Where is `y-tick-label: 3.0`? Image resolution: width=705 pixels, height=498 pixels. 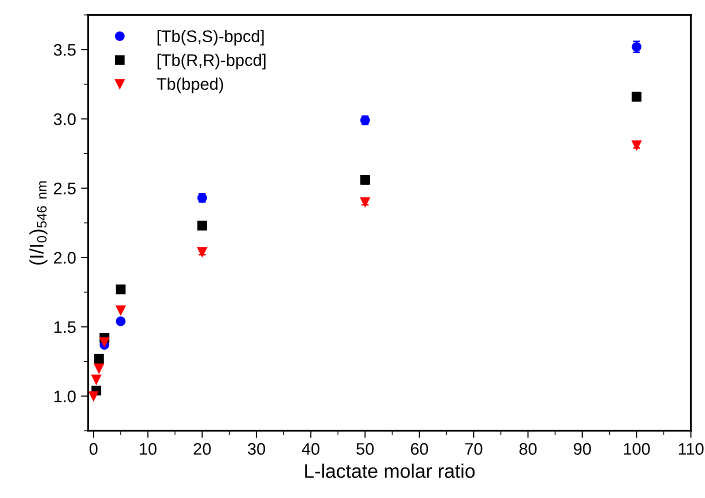
y-tick-label: 3.0 is located at coordinates (65, 119).